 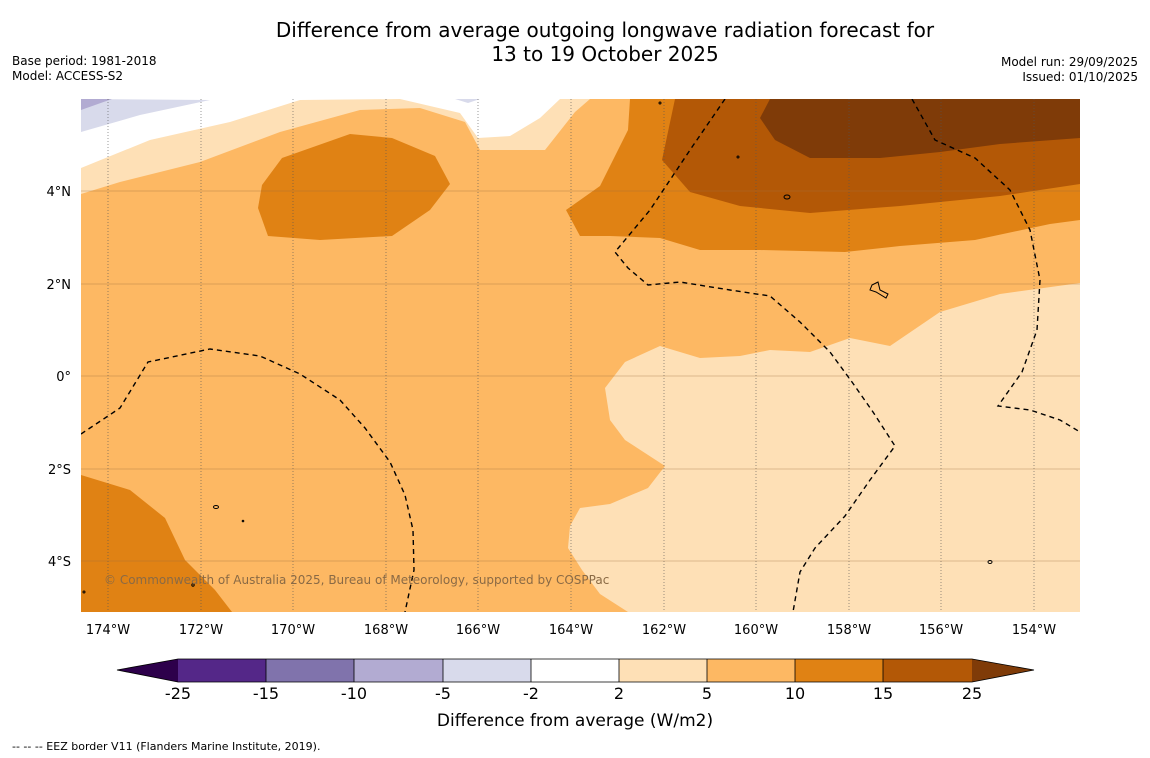 I want to click on lat-label: 2°N, so click(x=59, y=285).